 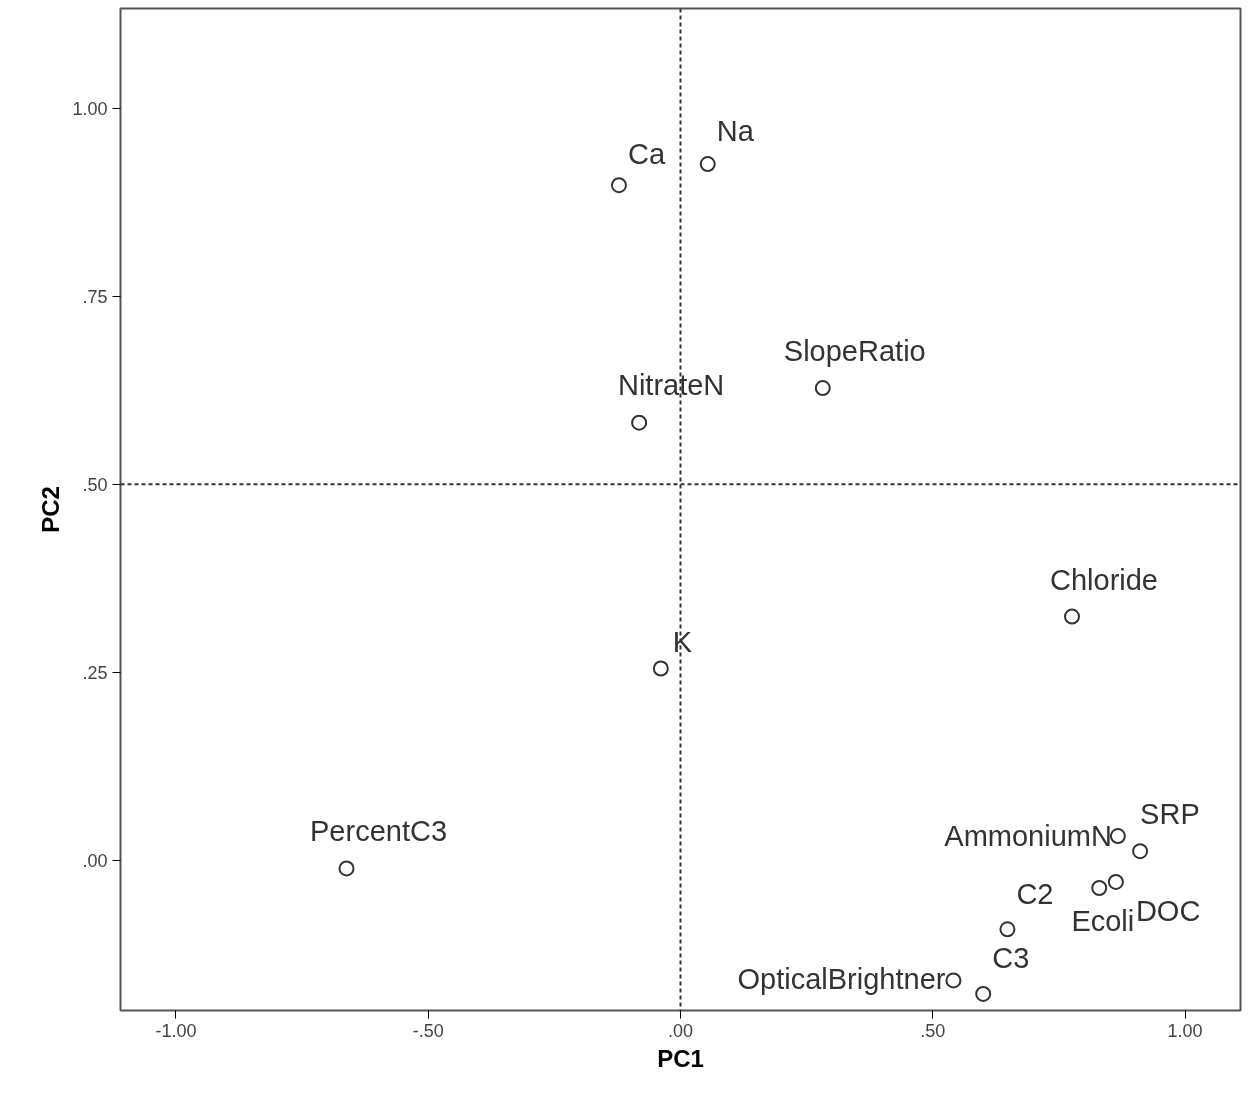 What do you see at coordinates (95, 296) in the screenshot?
I see `y-tick-label: .75` at bounding box center [95, 296].